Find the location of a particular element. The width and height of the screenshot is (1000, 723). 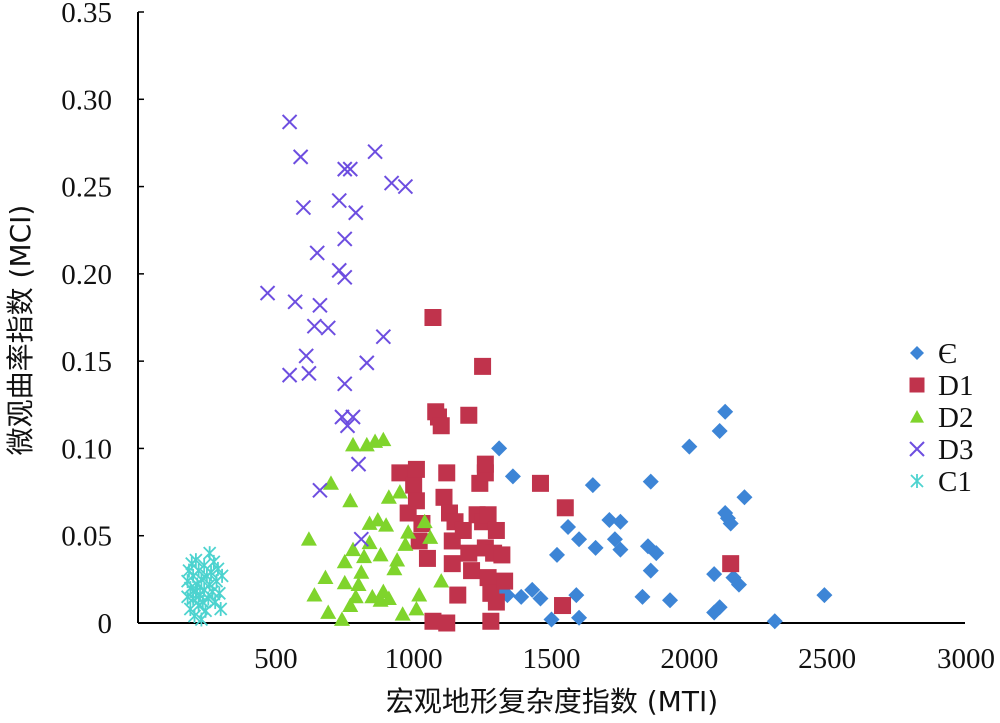

x-tick-label: 500 is located at coordinates (276, 659).